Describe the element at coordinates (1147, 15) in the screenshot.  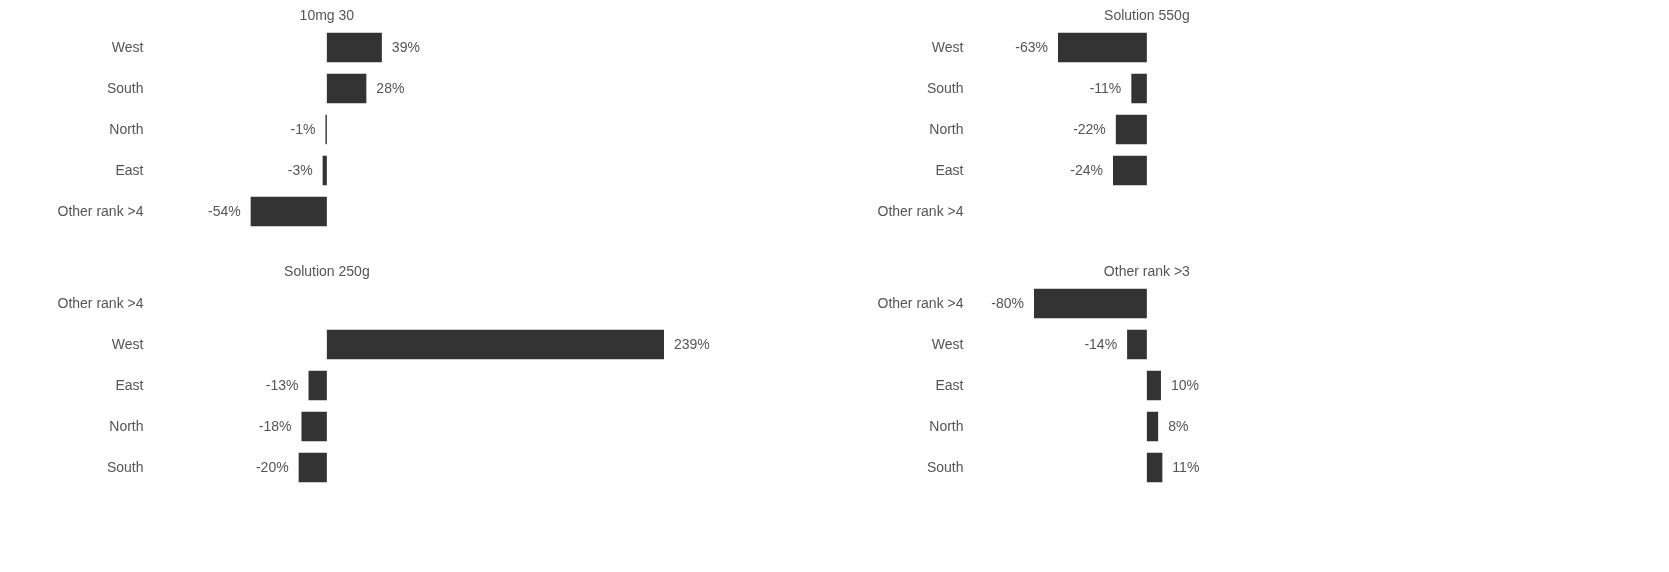
I see `chart-title: Solution 550g` at that location.